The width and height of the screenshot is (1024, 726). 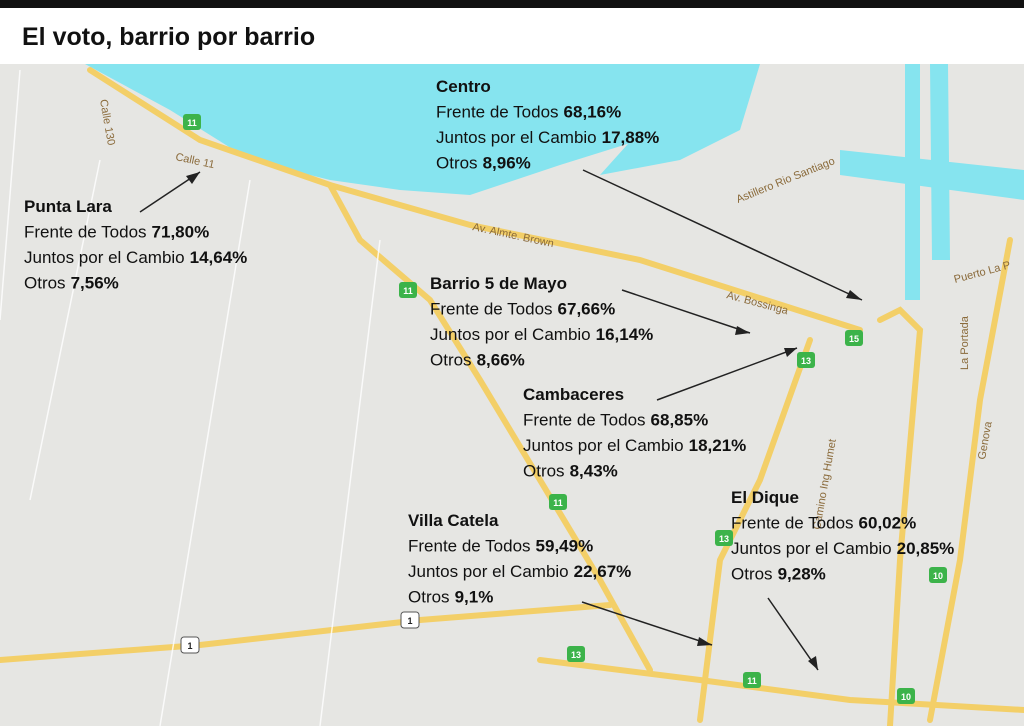 I want to click on title: El voto, barrio por barrio, so click(x=168, y=37).